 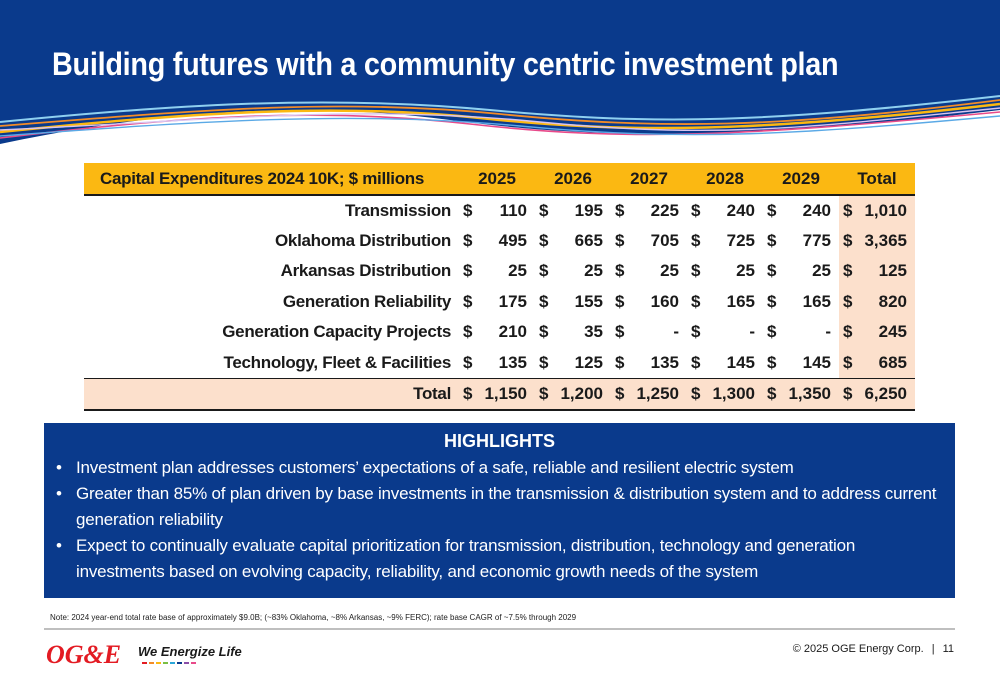 I want to click on row-total: 125, so click(x=888, y=271).